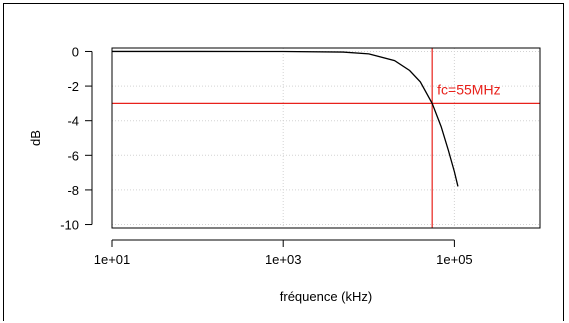 The height and width of the screenshot is (323, 569). What do you see at coordinates (283, 259) in the screenshot?
I see `x-tick-label: 1e+03` at bounding box center [283, 259].